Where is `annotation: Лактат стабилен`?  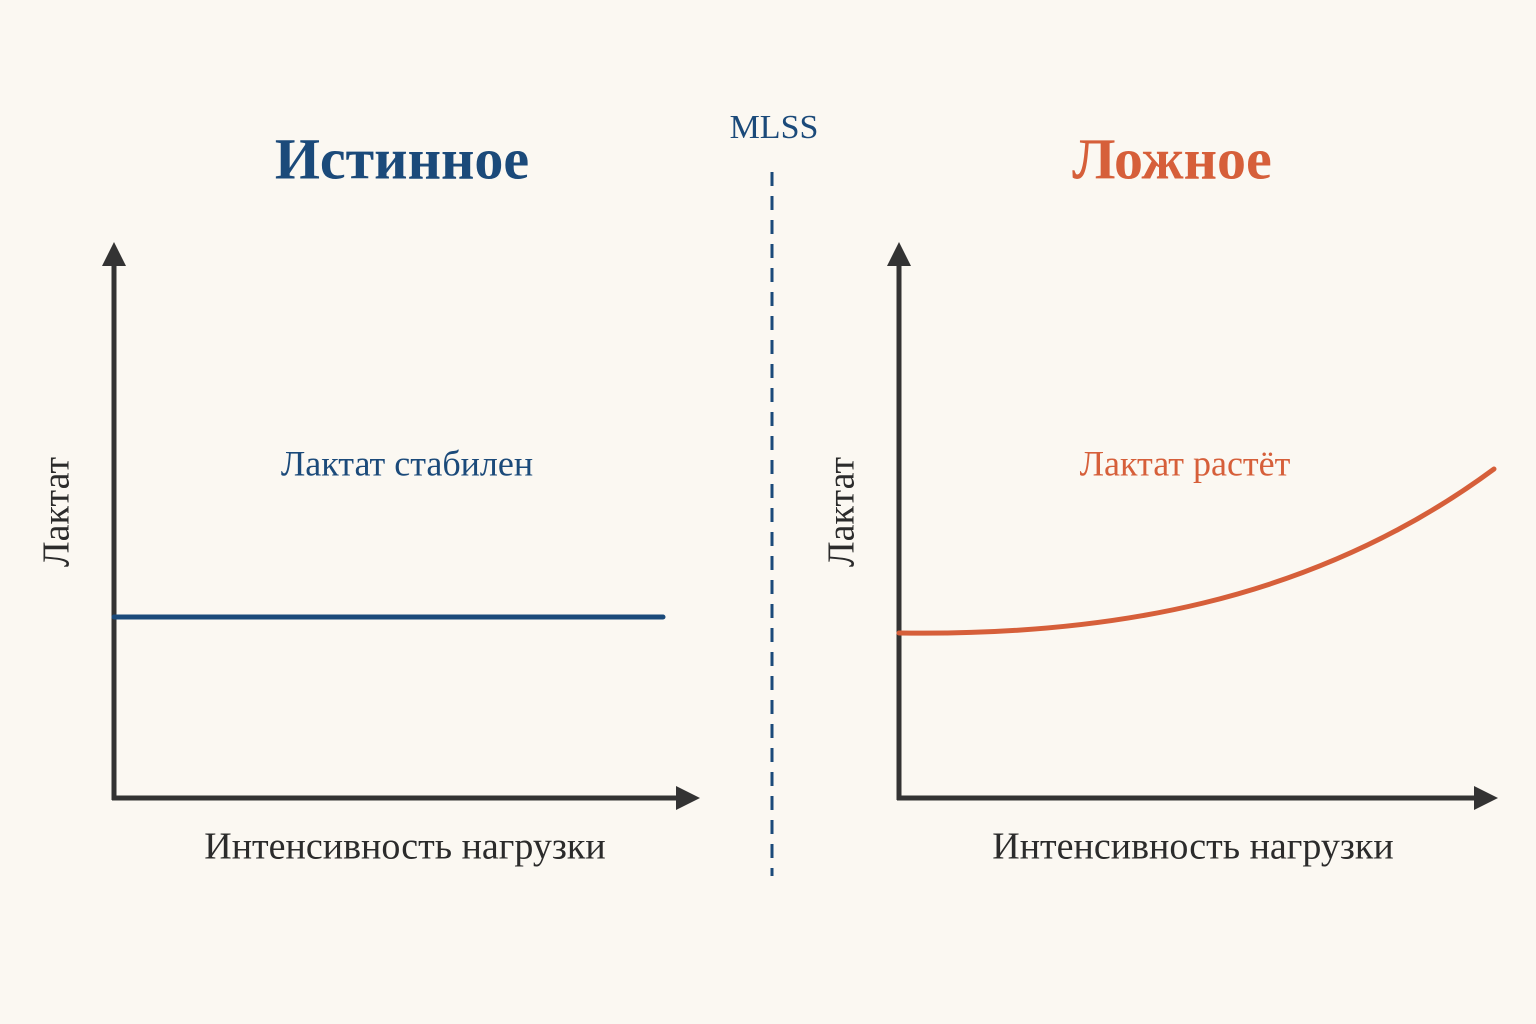
annotation: Лактат стабилен is located at coordinates (407, 463).